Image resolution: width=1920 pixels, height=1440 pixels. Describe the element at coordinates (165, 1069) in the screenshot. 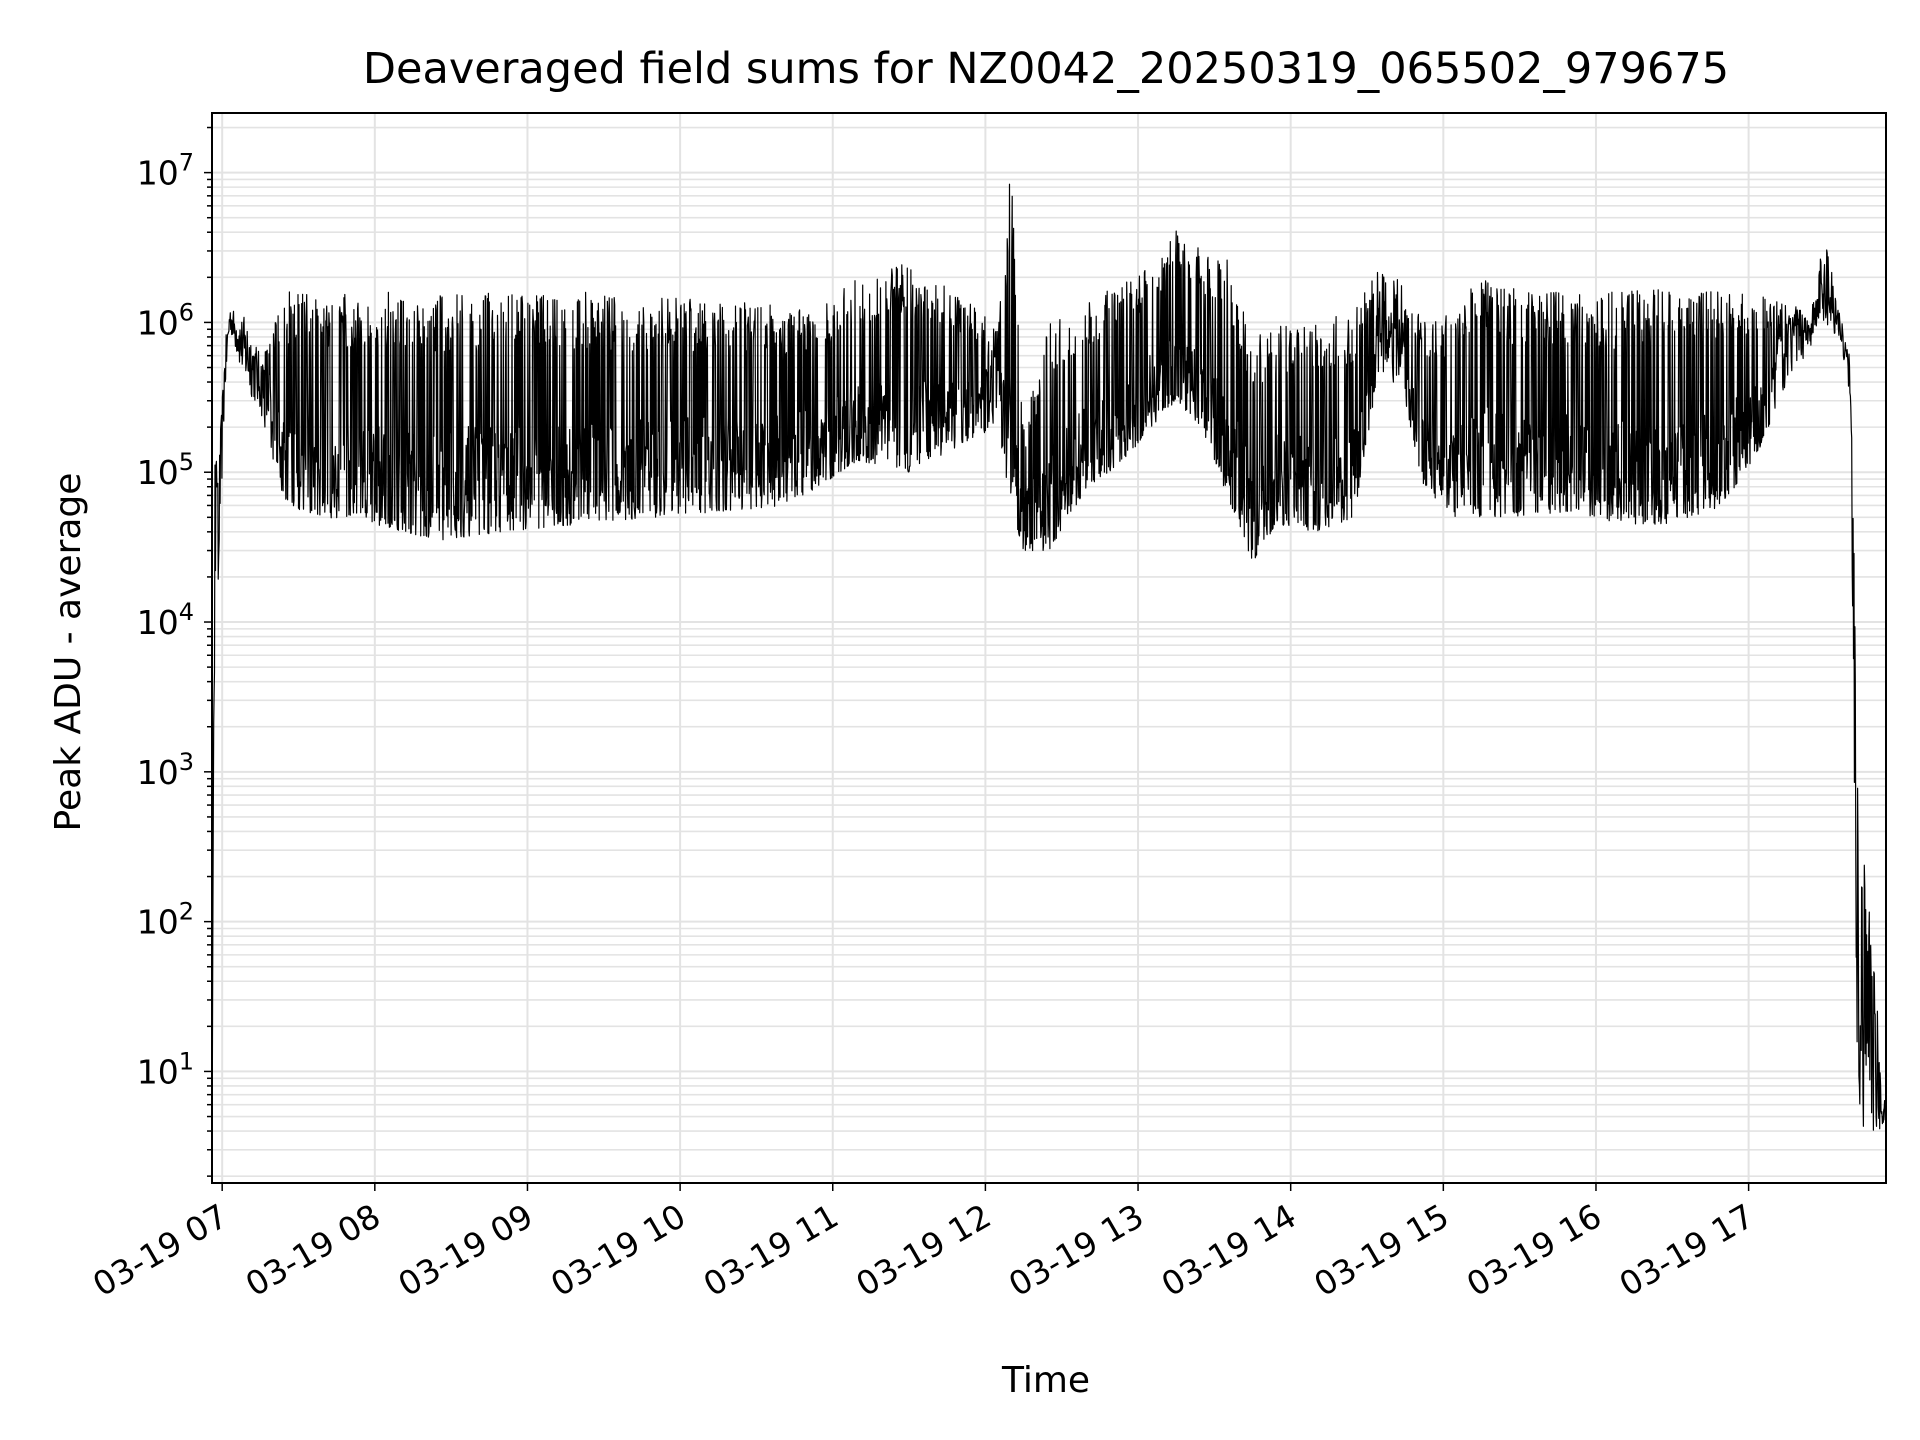

I see `y-tick-label: 10¹` at that location.